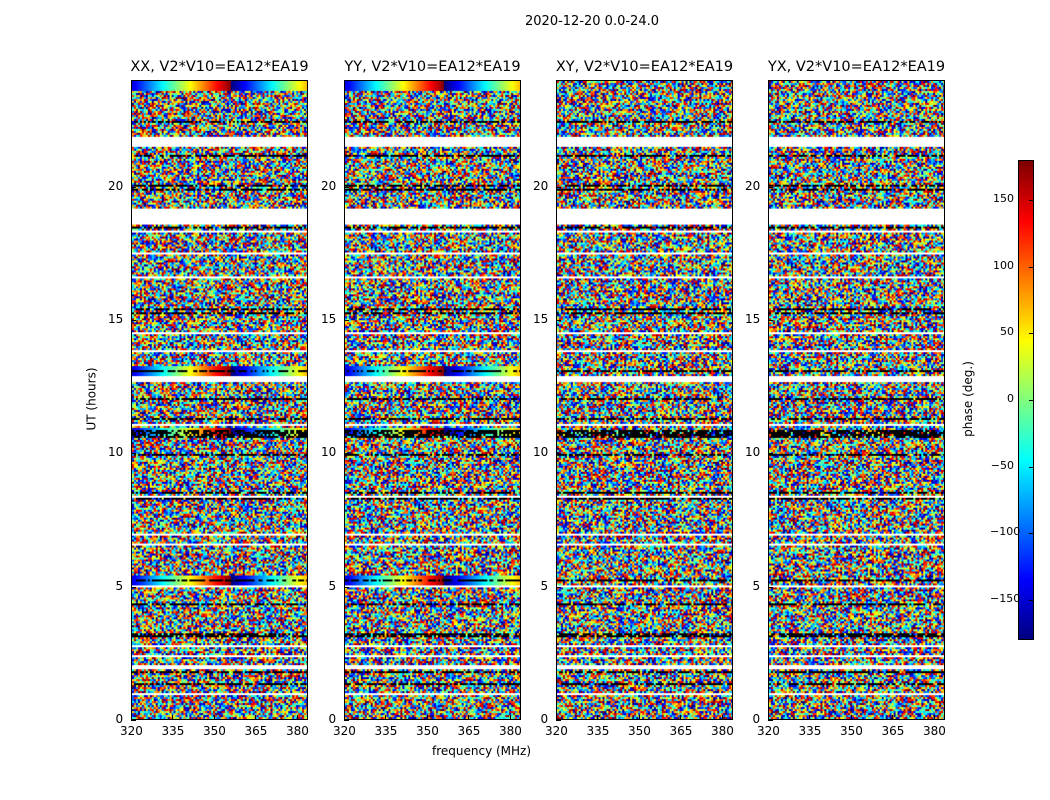 The width and height of the screenshot is (1050, 800). Describe the element at coordinates (1003, 265) in the screenshot. I see `colorbar-tick-label: 100` at that location.